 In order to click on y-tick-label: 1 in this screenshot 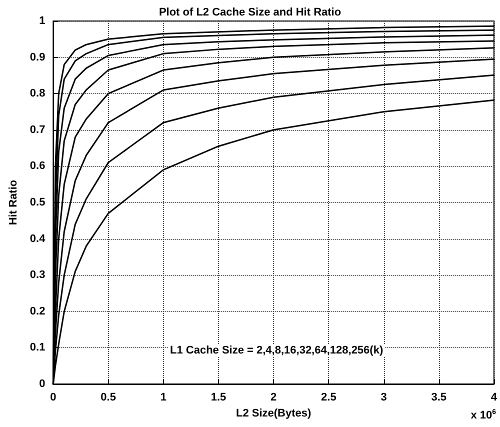, I will do `click(42, 21)`.